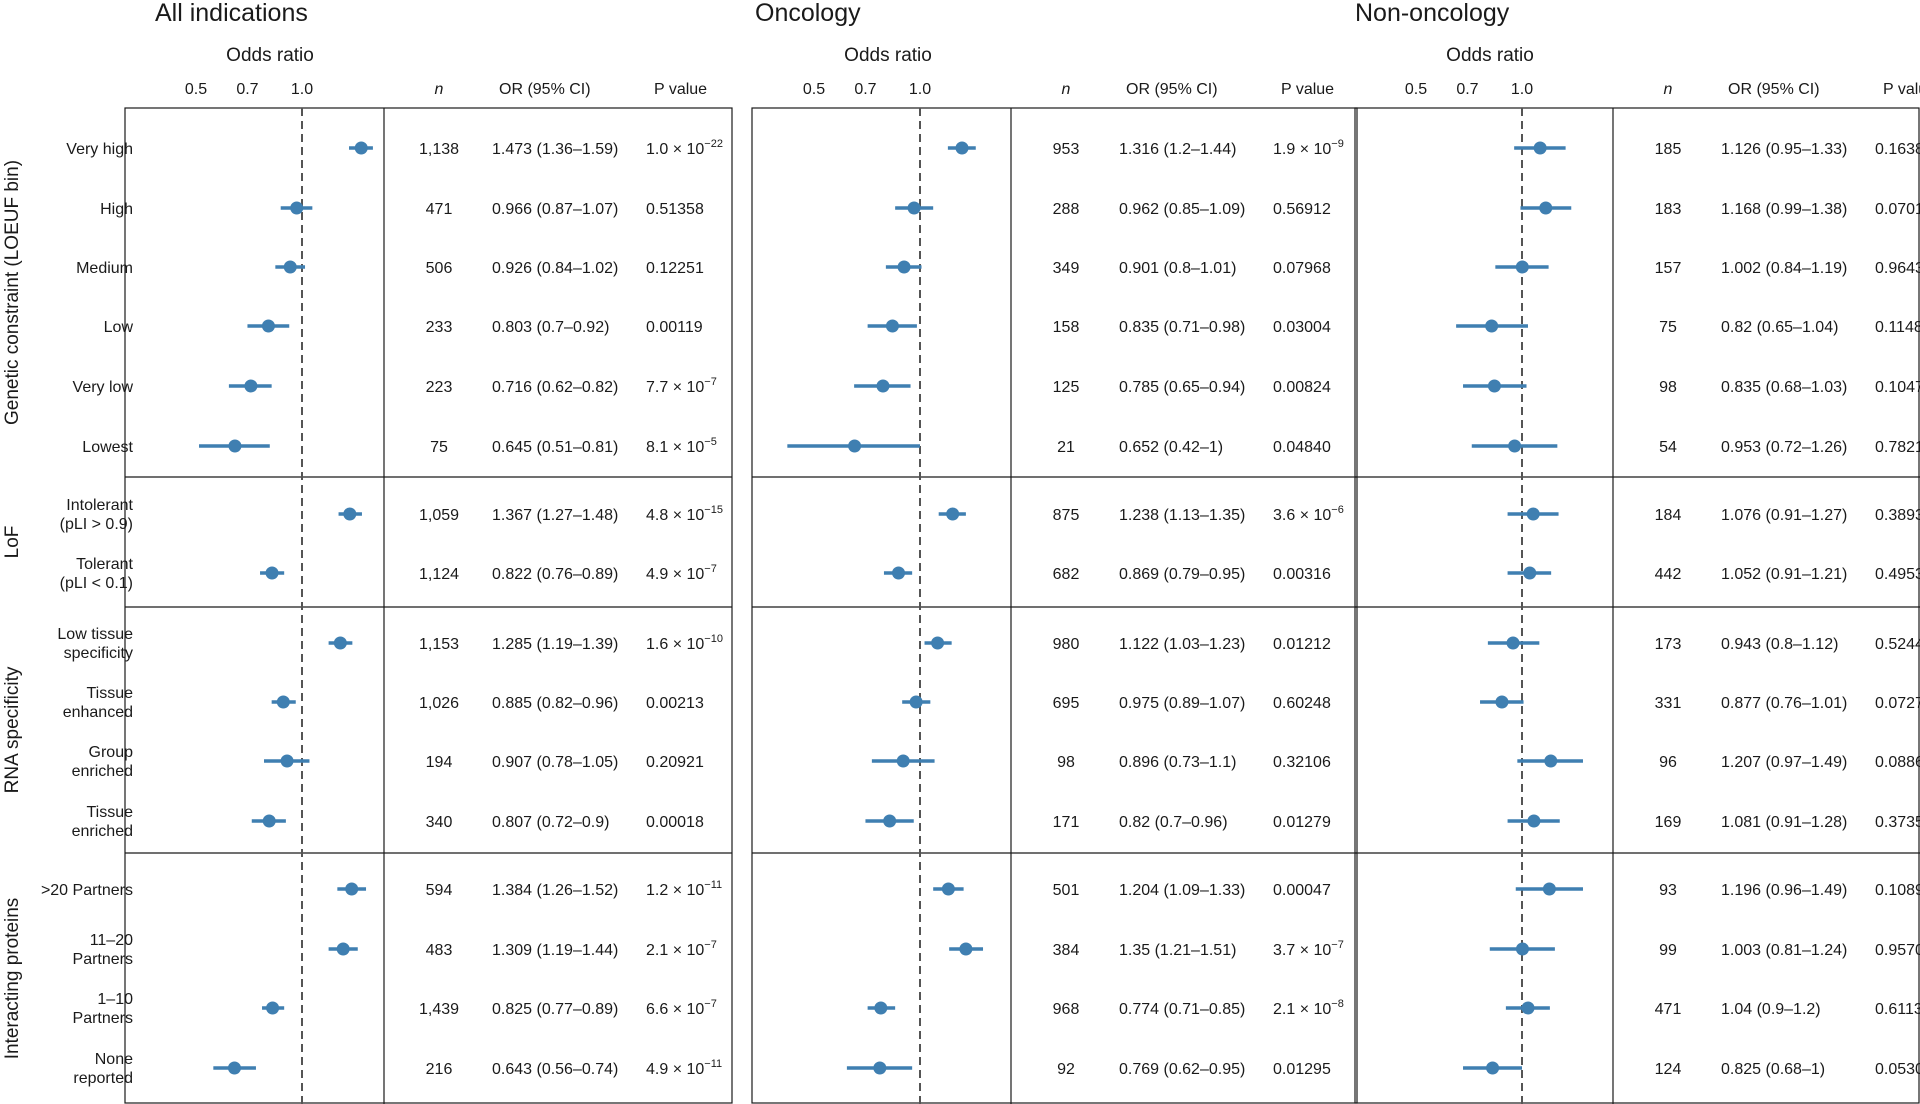 This screenshot has height=1104, width=1920. What do you see at coordinates (99, 505) in the screenshot?
I see `row-label-line: Intolerant` at bounding box center [99, 505].